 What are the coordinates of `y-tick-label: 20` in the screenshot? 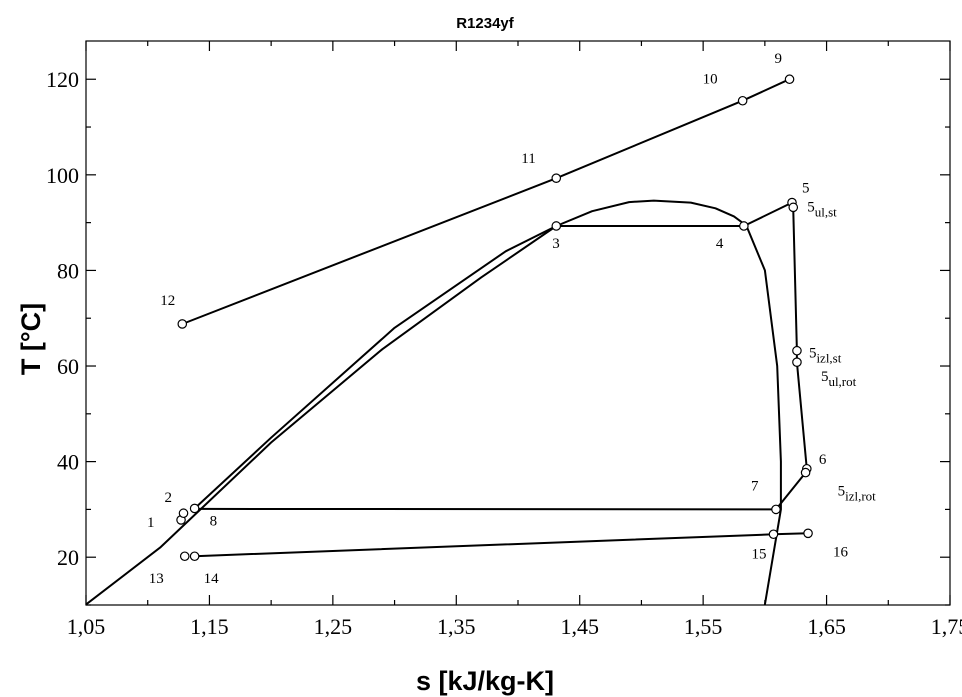 It's located at (68, 557).